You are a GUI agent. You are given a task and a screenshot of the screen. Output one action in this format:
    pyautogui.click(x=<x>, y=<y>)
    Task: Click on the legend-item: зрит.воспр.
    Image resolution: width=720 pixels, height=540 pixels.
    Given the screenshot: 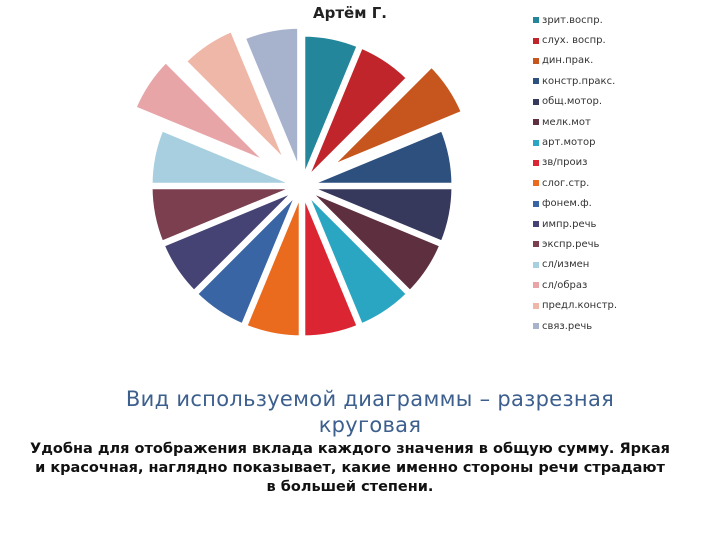 What is the action you would take?
    pyautogui.click(x=623, y=20)
    